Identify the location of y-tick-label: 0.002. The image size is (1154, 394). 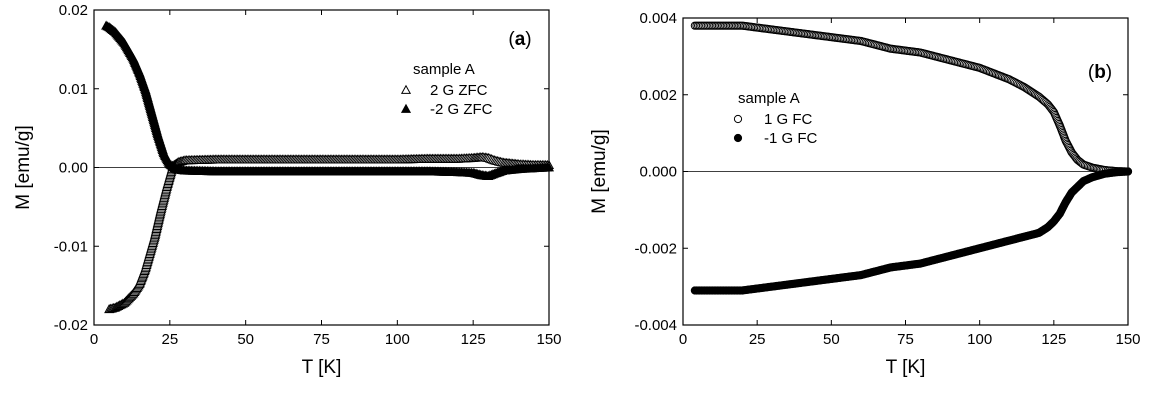
(658, 95).